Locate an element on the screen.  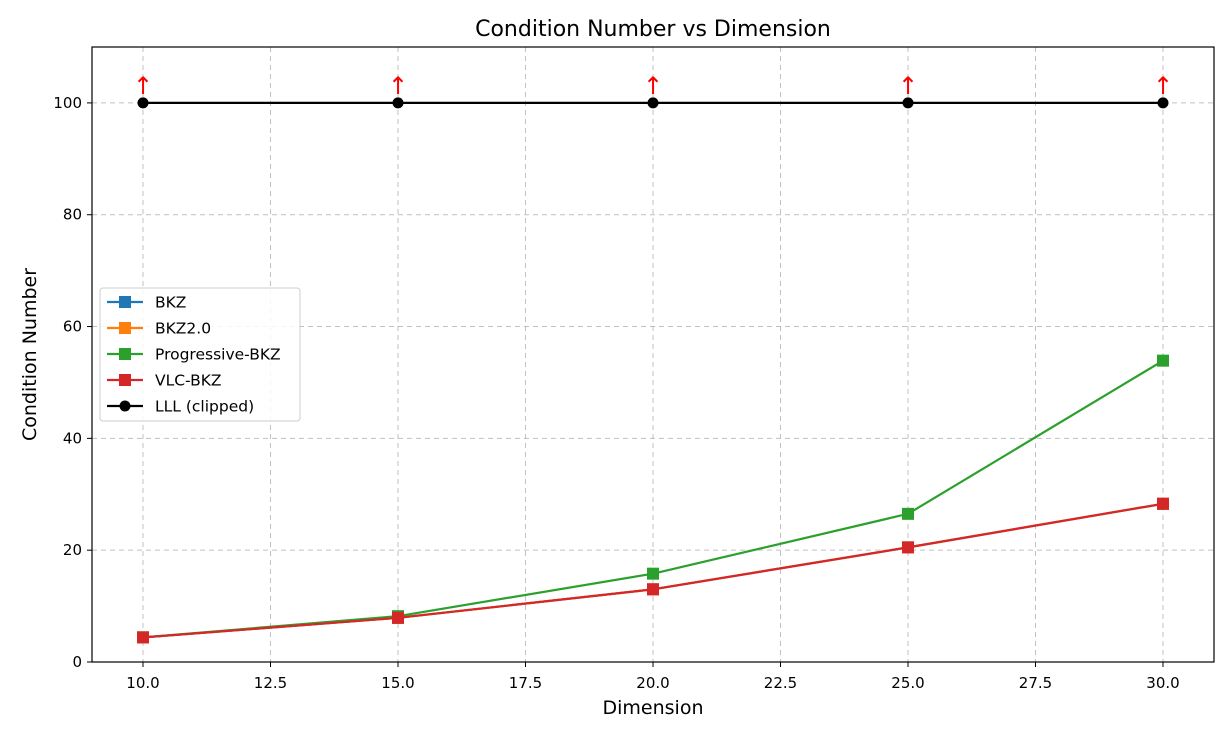
legend-item: Progressive-BKZ is located at coordinates (194, 355).